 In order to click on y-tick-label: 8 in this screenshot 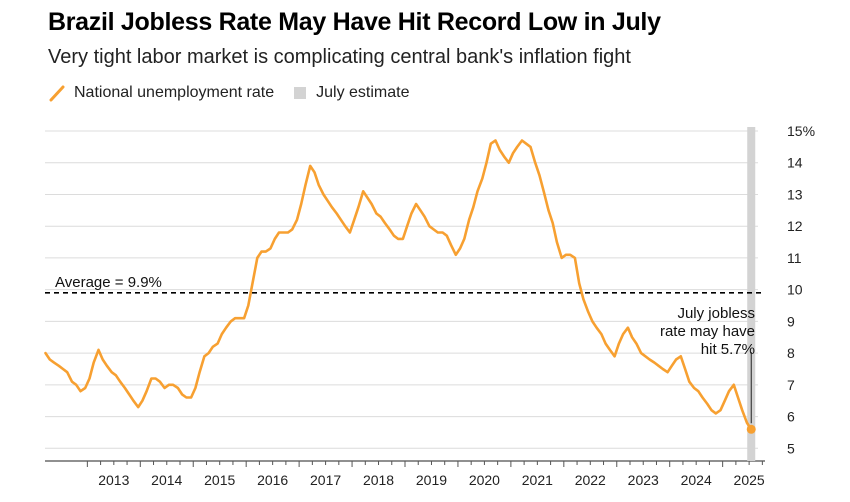, I will do `click(791, 353)`.